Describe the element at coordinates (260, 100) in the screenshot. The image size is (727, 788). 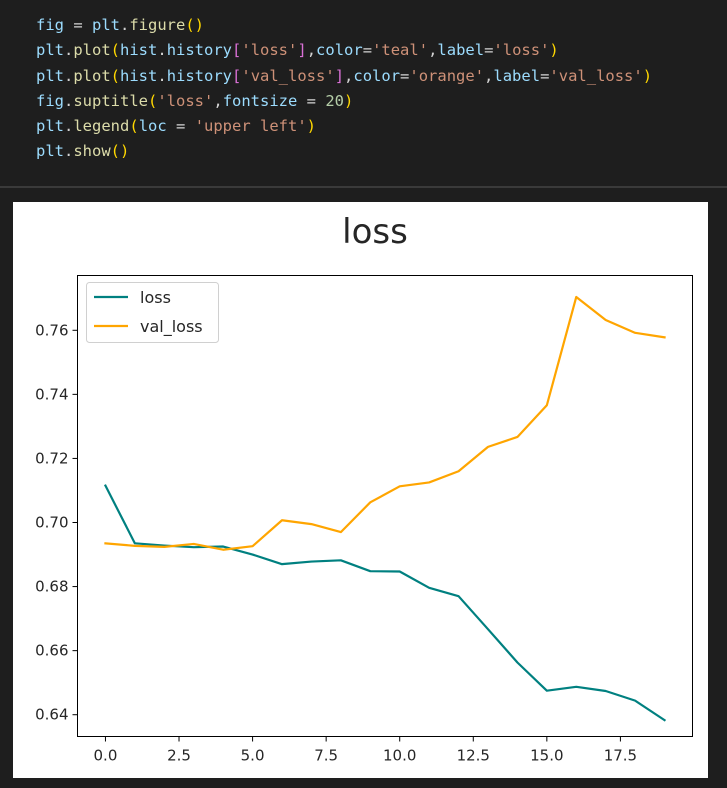
I see `code-token: fontsize` at that location.